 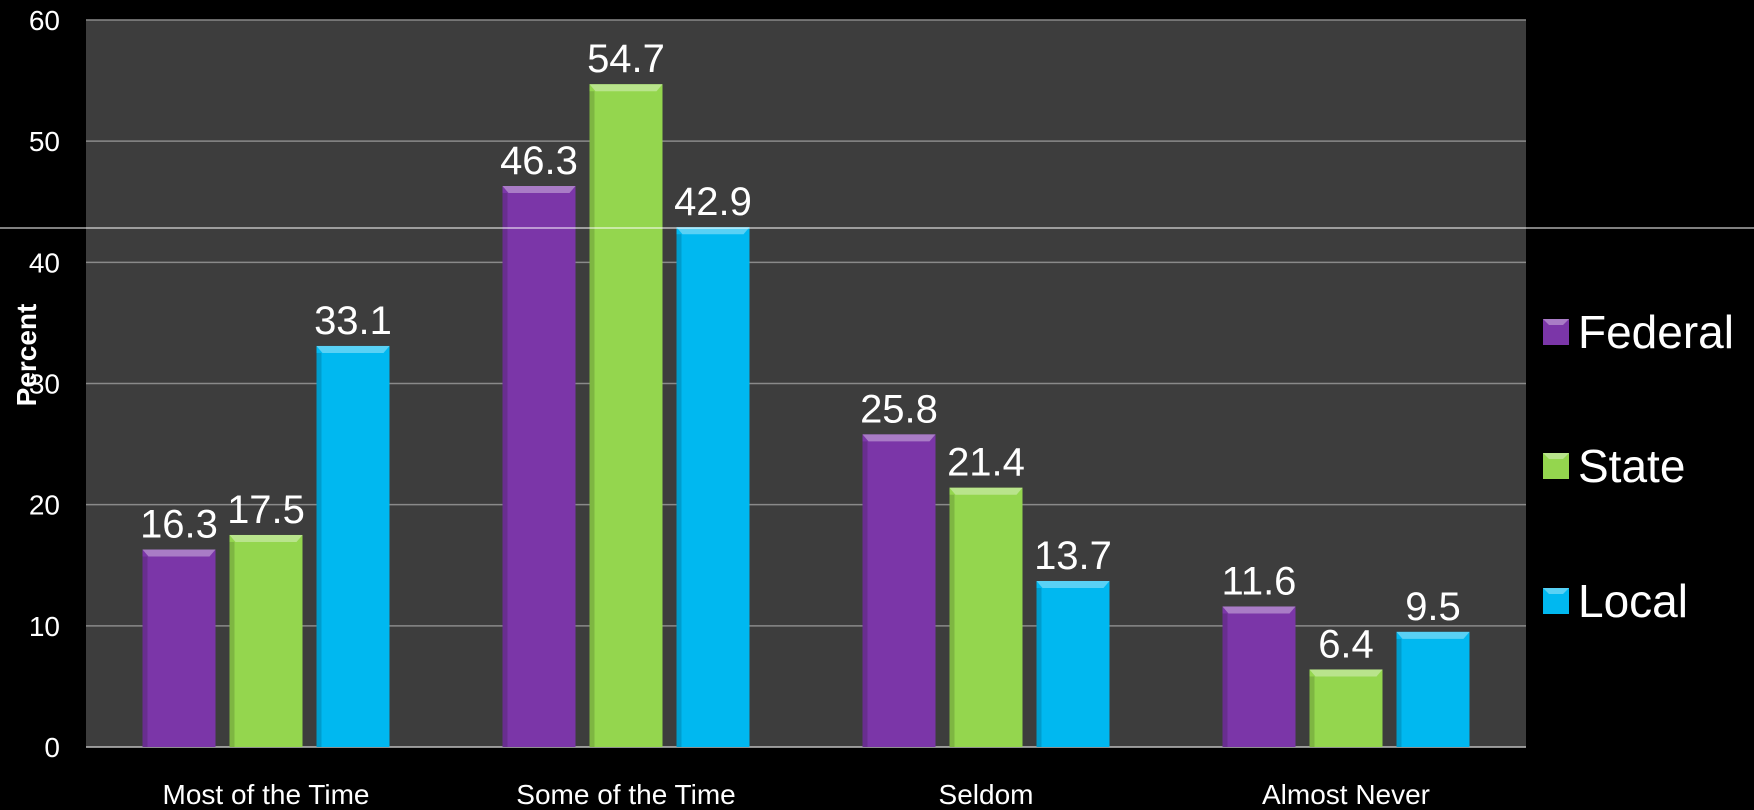 I want to click on data-label: 6.4, so click(x=1346, y=644).